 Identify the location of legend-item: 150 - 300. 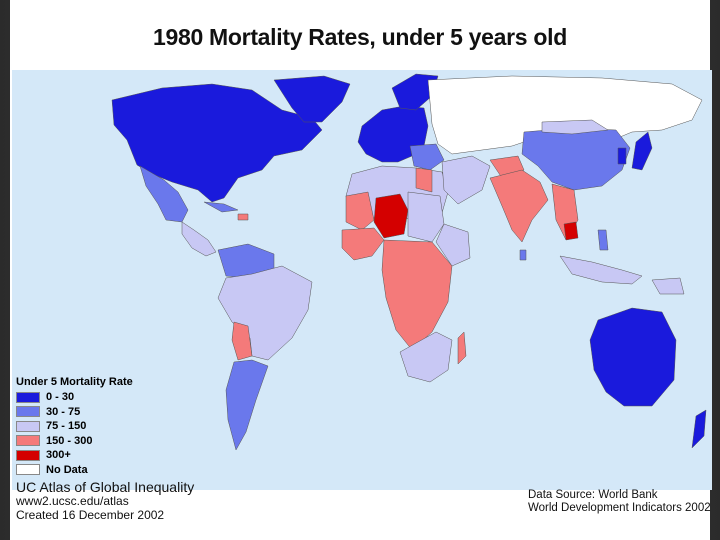
(106, 441).